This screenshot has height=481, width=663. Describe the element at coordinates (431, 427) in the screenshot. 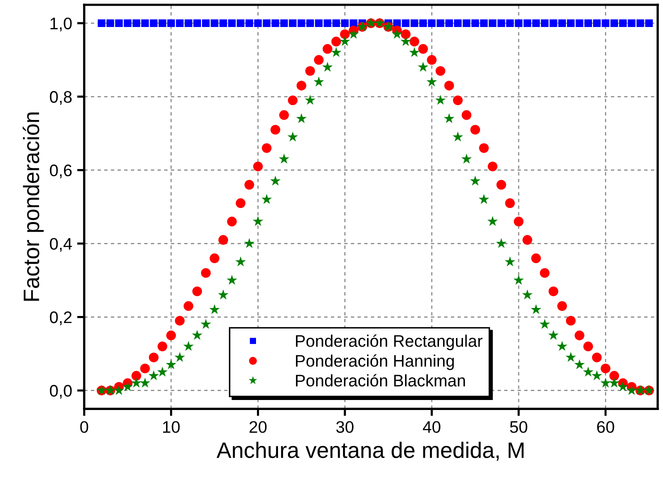

I see `x-tick-label: 40` at that location.